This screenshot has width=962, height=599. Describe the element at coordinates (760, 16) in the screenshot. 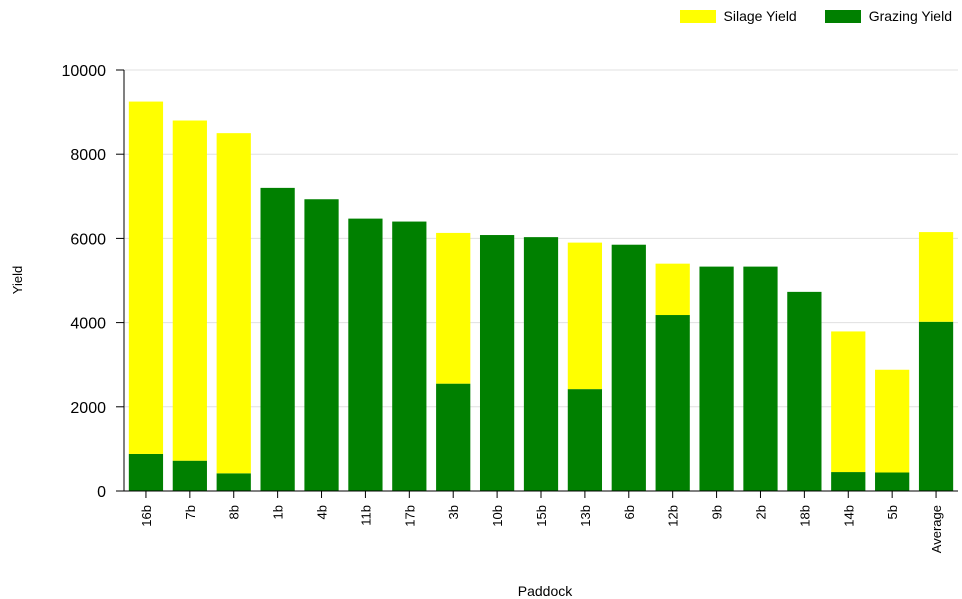

I see `legend-label-silage: Silage Yield` at that location.